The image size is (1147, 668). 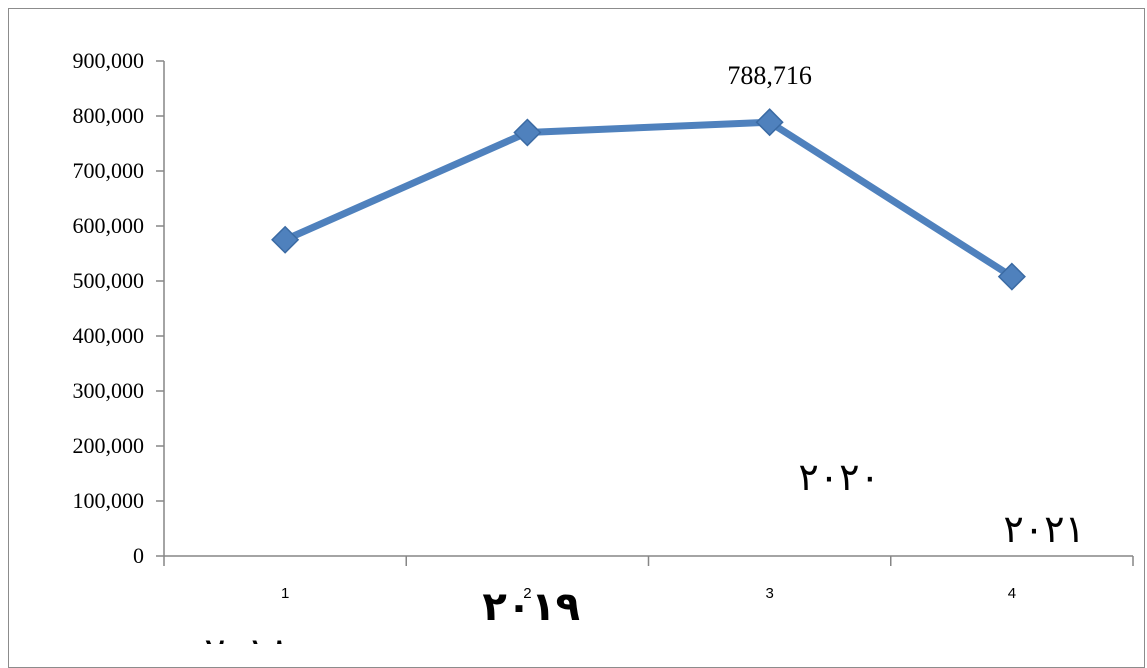 I want to click on y-tick-label: 0, so click(x=138, y=555).